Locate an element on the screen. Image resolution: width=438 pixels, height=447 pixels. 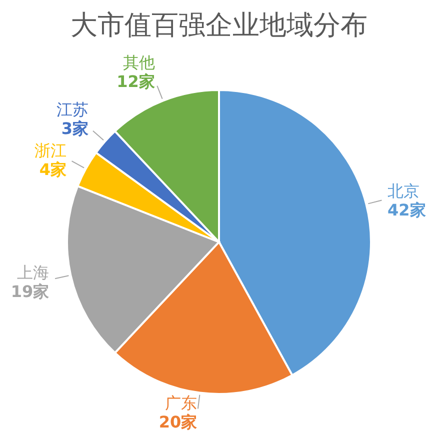
slice-label: 广东 is located at coordinates (181, 403).